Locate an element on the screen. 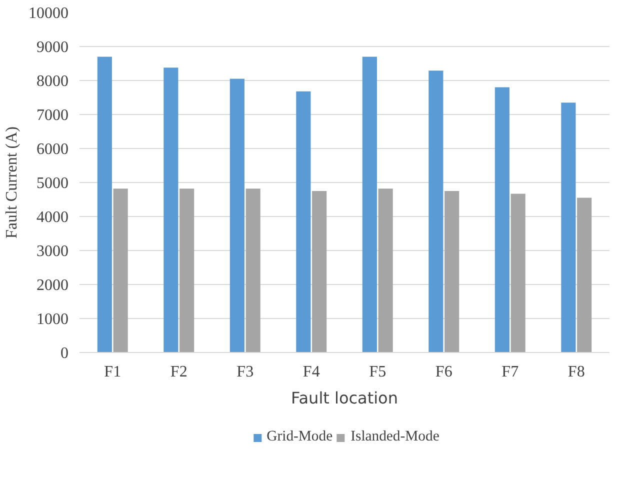  x-tick-label: F5 is located at coordinates (377, 372).